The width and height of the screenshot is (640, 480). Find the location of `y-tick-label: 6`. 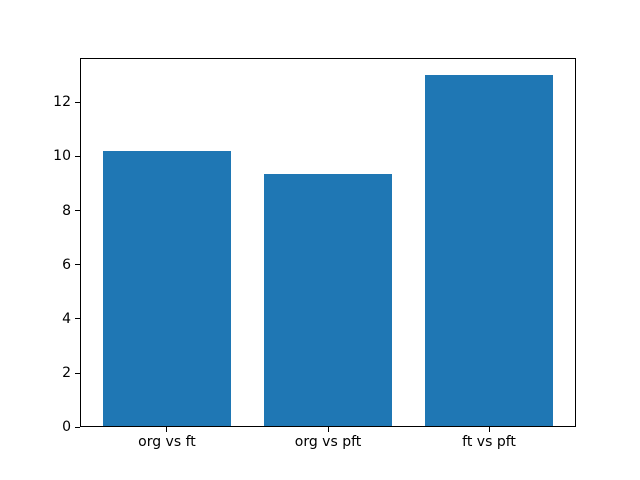

y-tick-label: 6 is located at coordinates (66, 264).